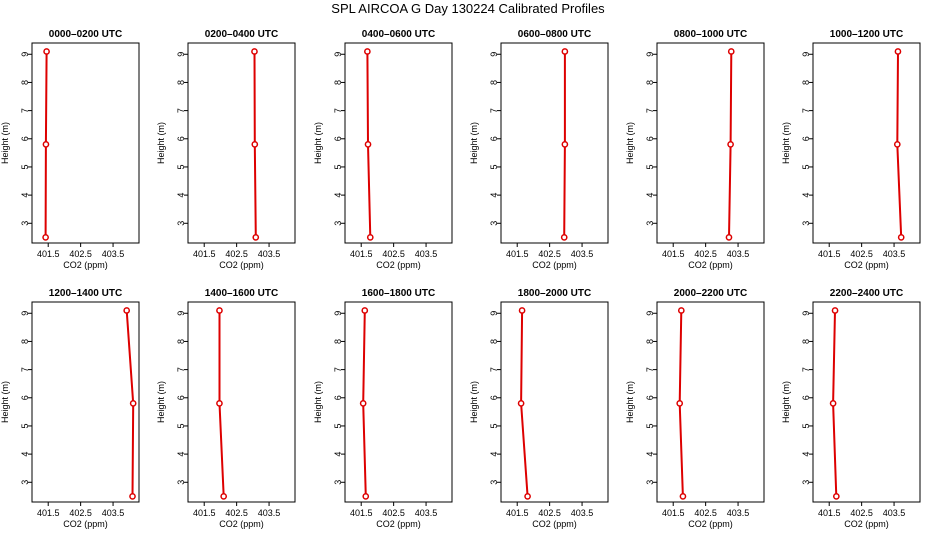 This screenshot has width=936, height=540. What do you see at coordinates (554, 293) in the screenshot?
I see `panel-title: 1800–2000 UTC` at bounding box center [554, 293].